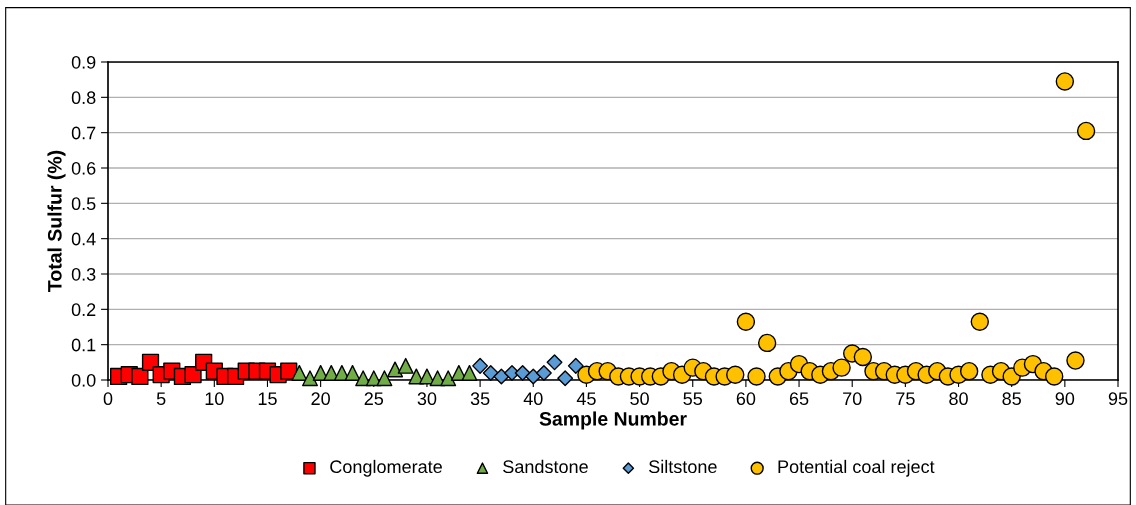  I want to click on x-tick-label: 85, so click(1011, 399).